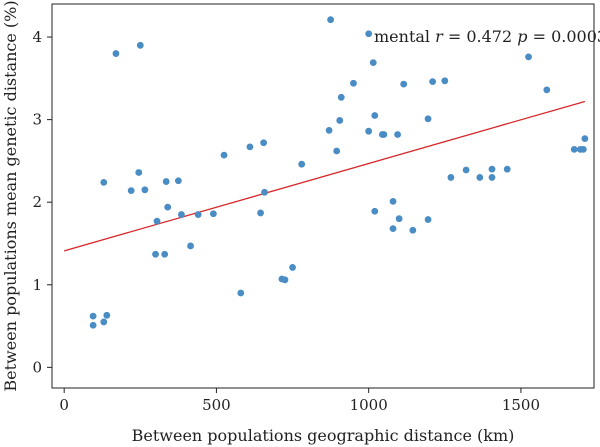  What do you see at coordinates (37, 367) in the screenshot?
I see `y-tick-label: 0` at bounding box center [37, 367].